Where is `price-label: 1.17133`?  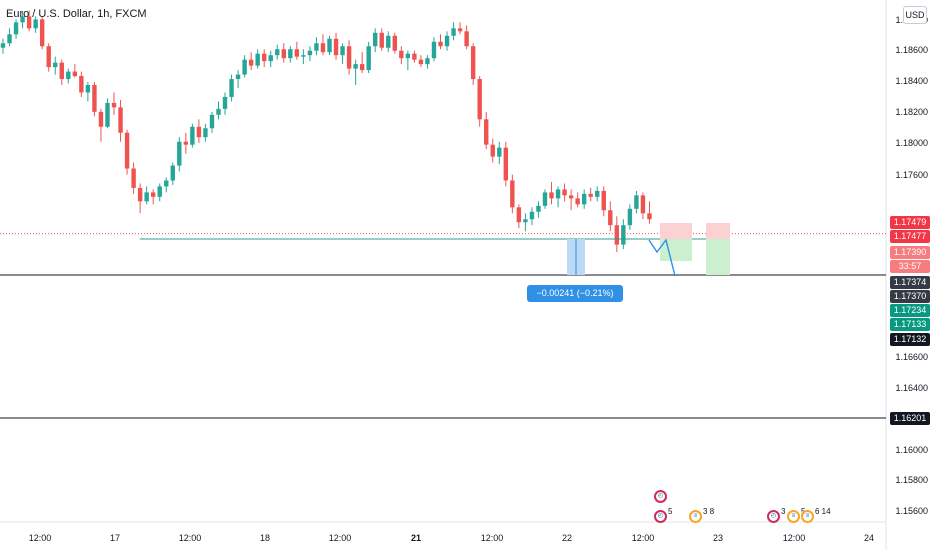 price-label: 1.17133 is located at coordinates (910, 324).